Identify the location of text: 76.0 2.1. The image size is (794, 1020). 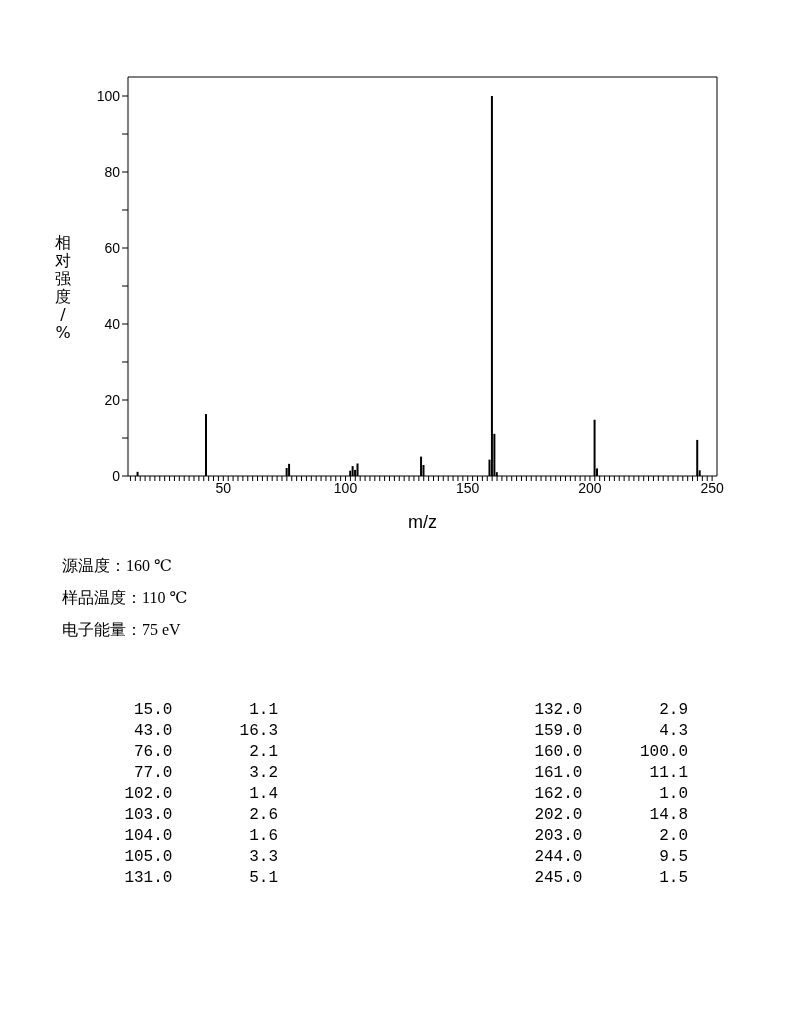
(205, 752).